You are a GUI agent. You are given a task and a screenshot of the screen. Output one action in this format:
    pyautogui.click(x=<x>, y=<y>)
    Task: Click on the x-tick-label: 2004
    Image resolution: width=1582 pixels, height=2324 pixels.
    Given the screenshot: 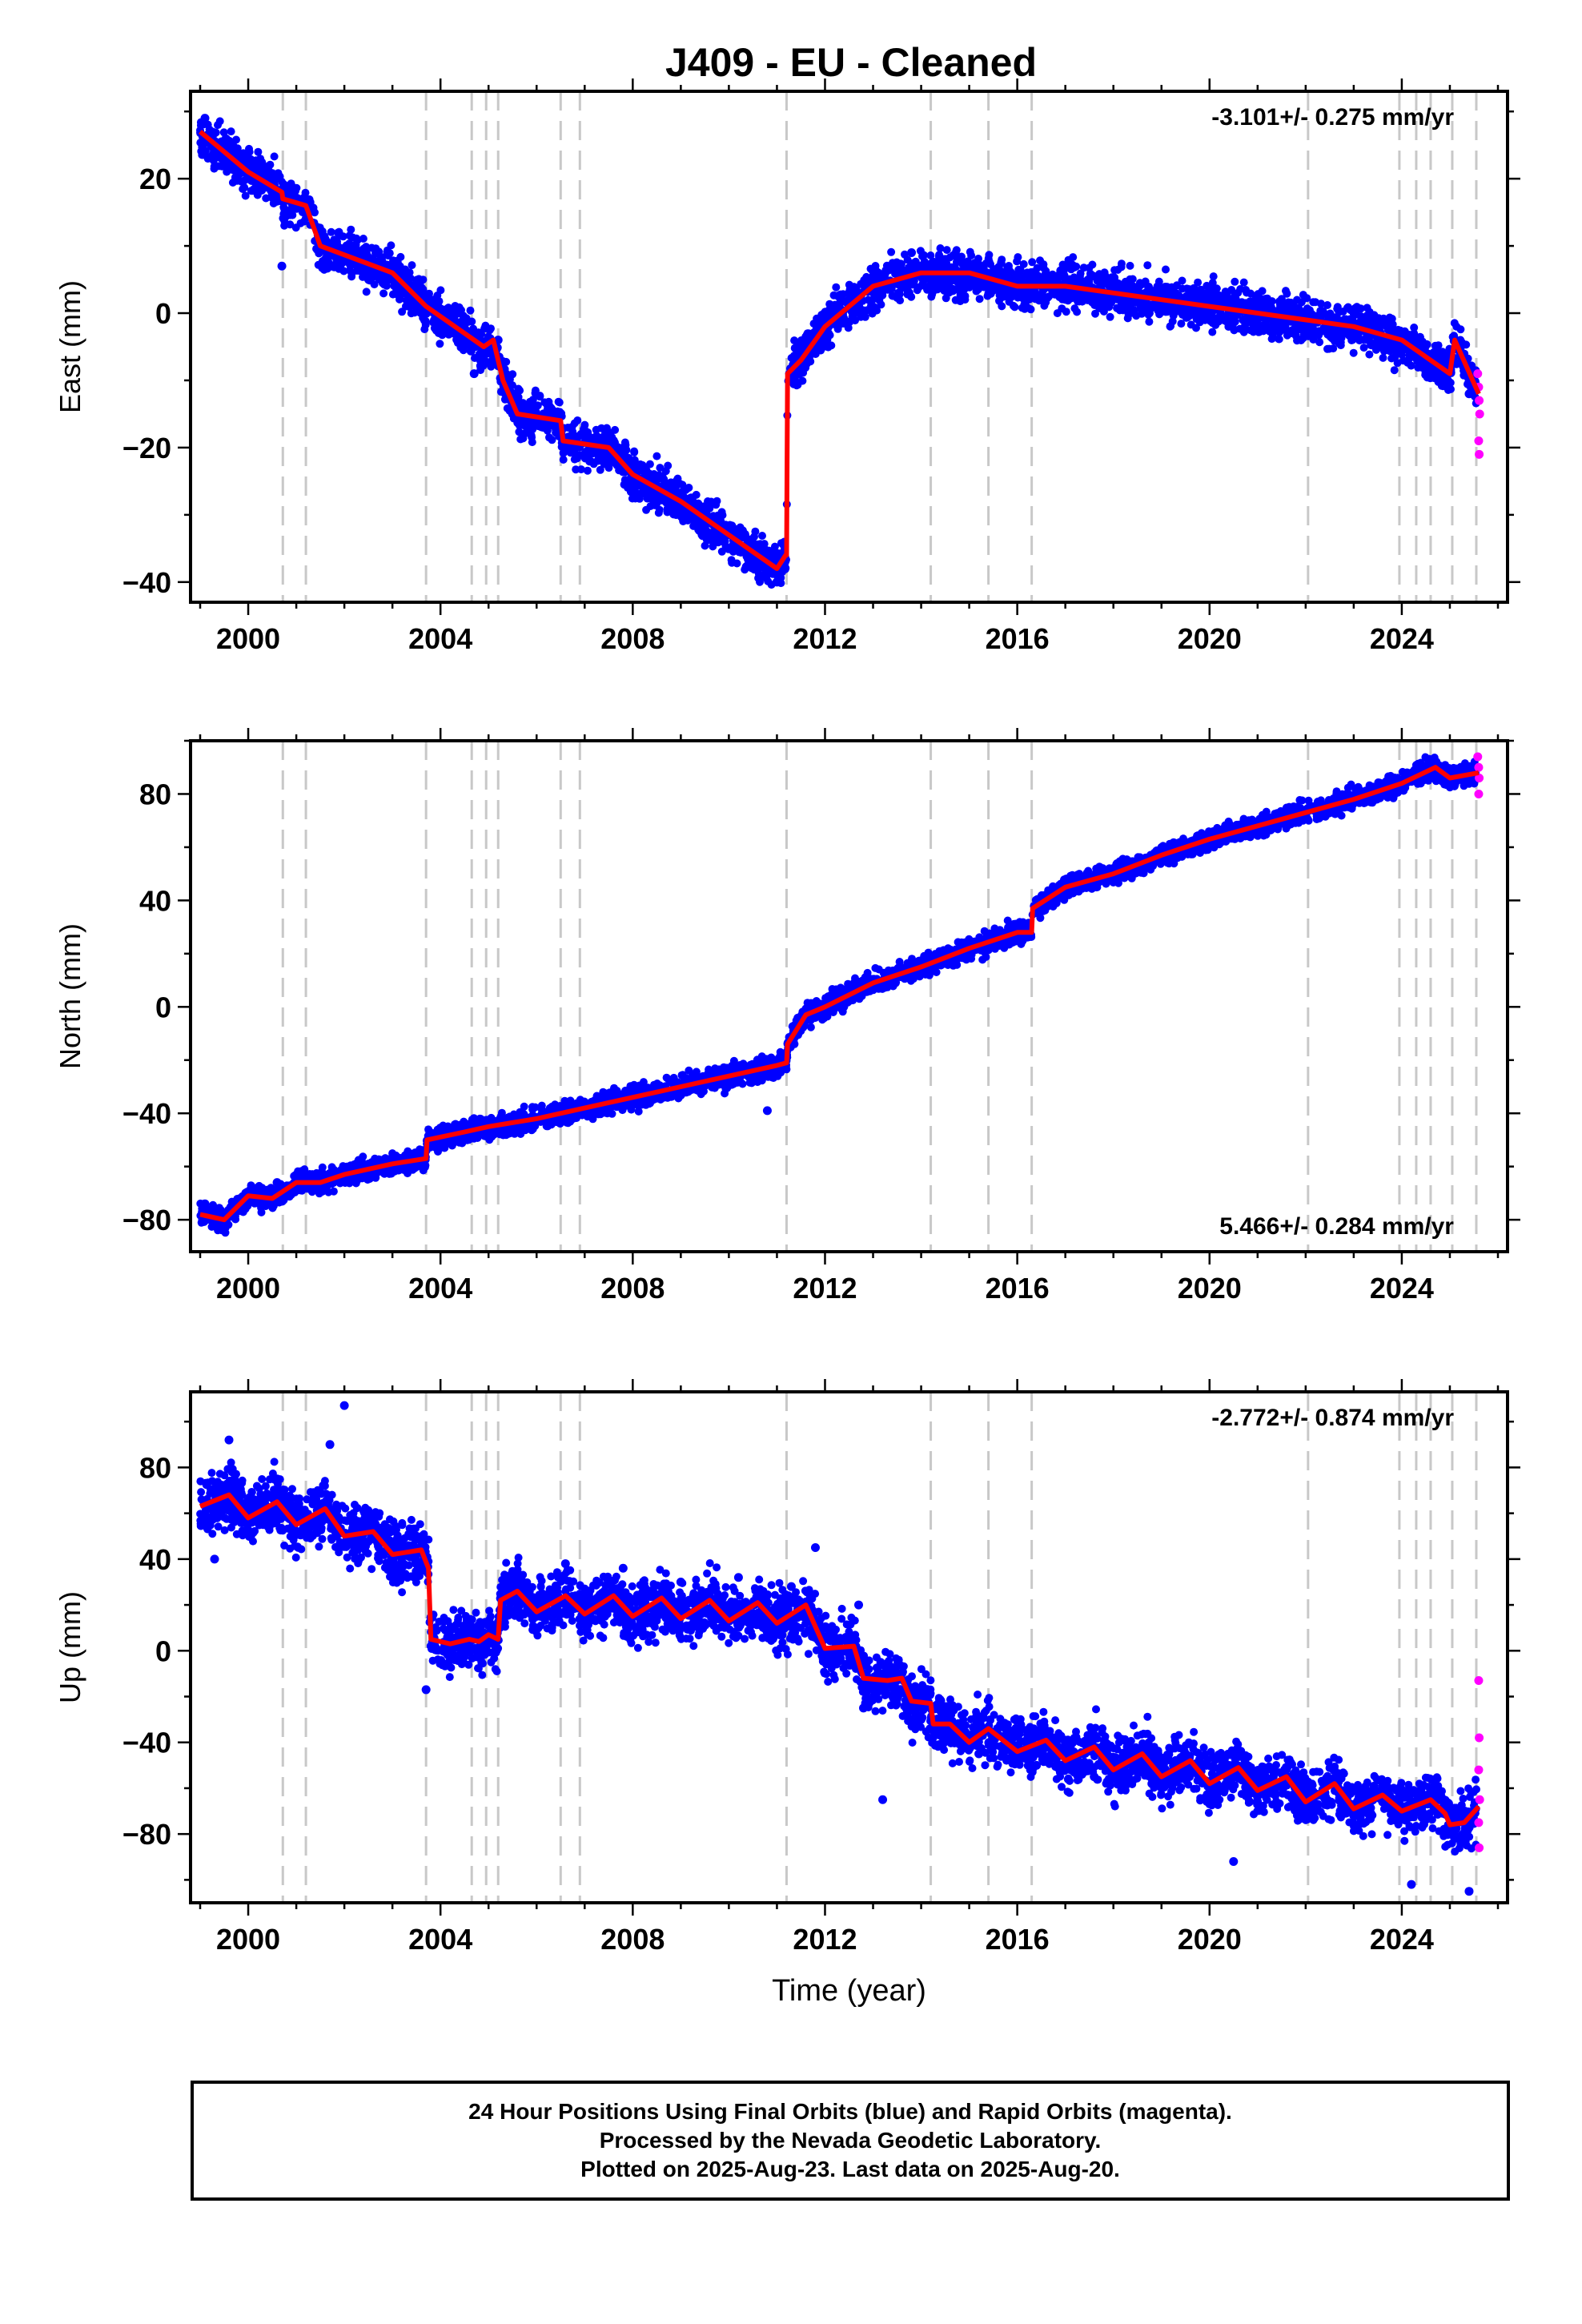 What is the action you would take?
    pyautogui.click(x=440, y=638)
    